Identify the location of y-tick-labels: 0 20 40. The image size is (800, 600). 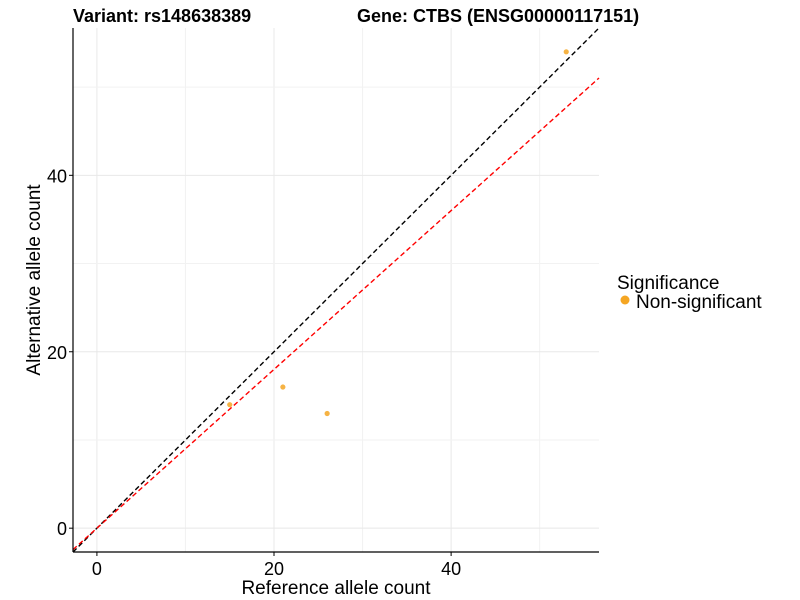
(60, 352).